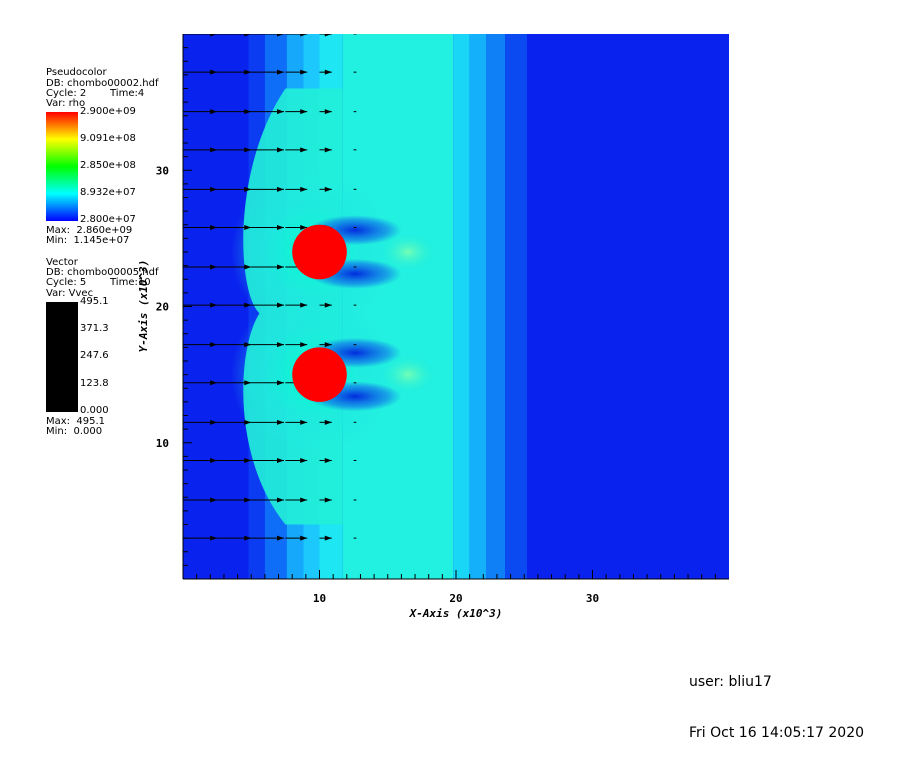 This screenshot has height=759, width=920. Describe the element at coordinates (319, 598) in the screenshot. I see `x-tick-label: 10` at that location.